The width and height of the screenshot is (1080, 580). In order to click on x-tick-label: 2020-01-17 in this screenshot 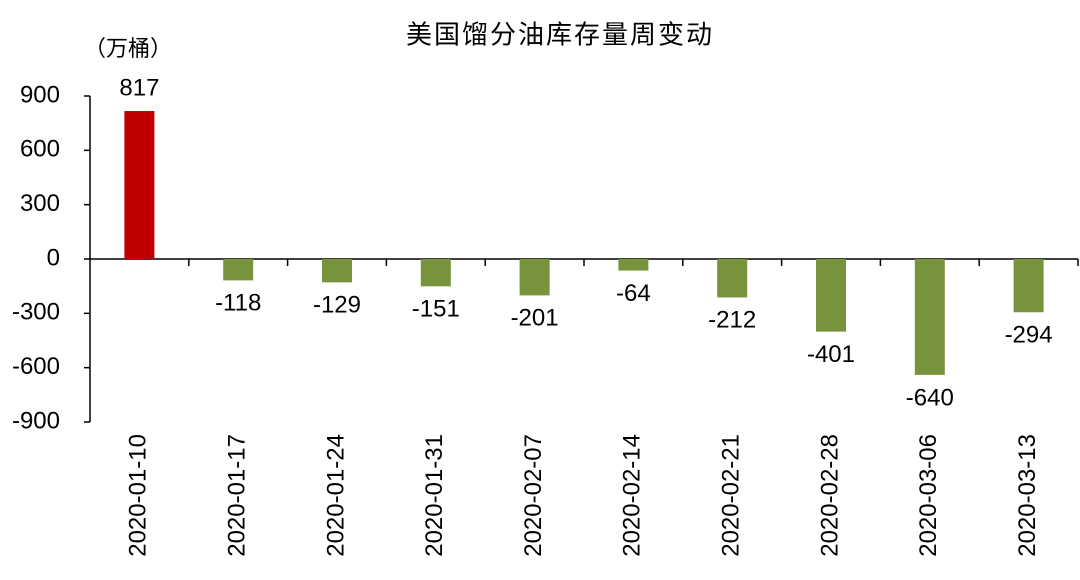, I will do `click(237, 495)`.